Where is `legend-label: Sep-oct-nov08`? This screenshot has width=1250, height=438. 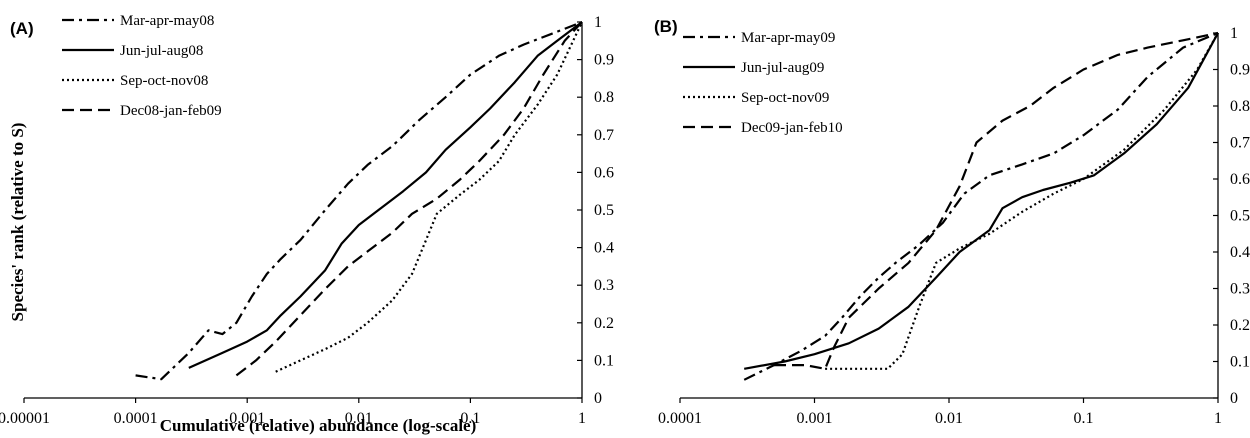
legend-label: Sep-oct-nov08 is located at coordinates (164, 81).